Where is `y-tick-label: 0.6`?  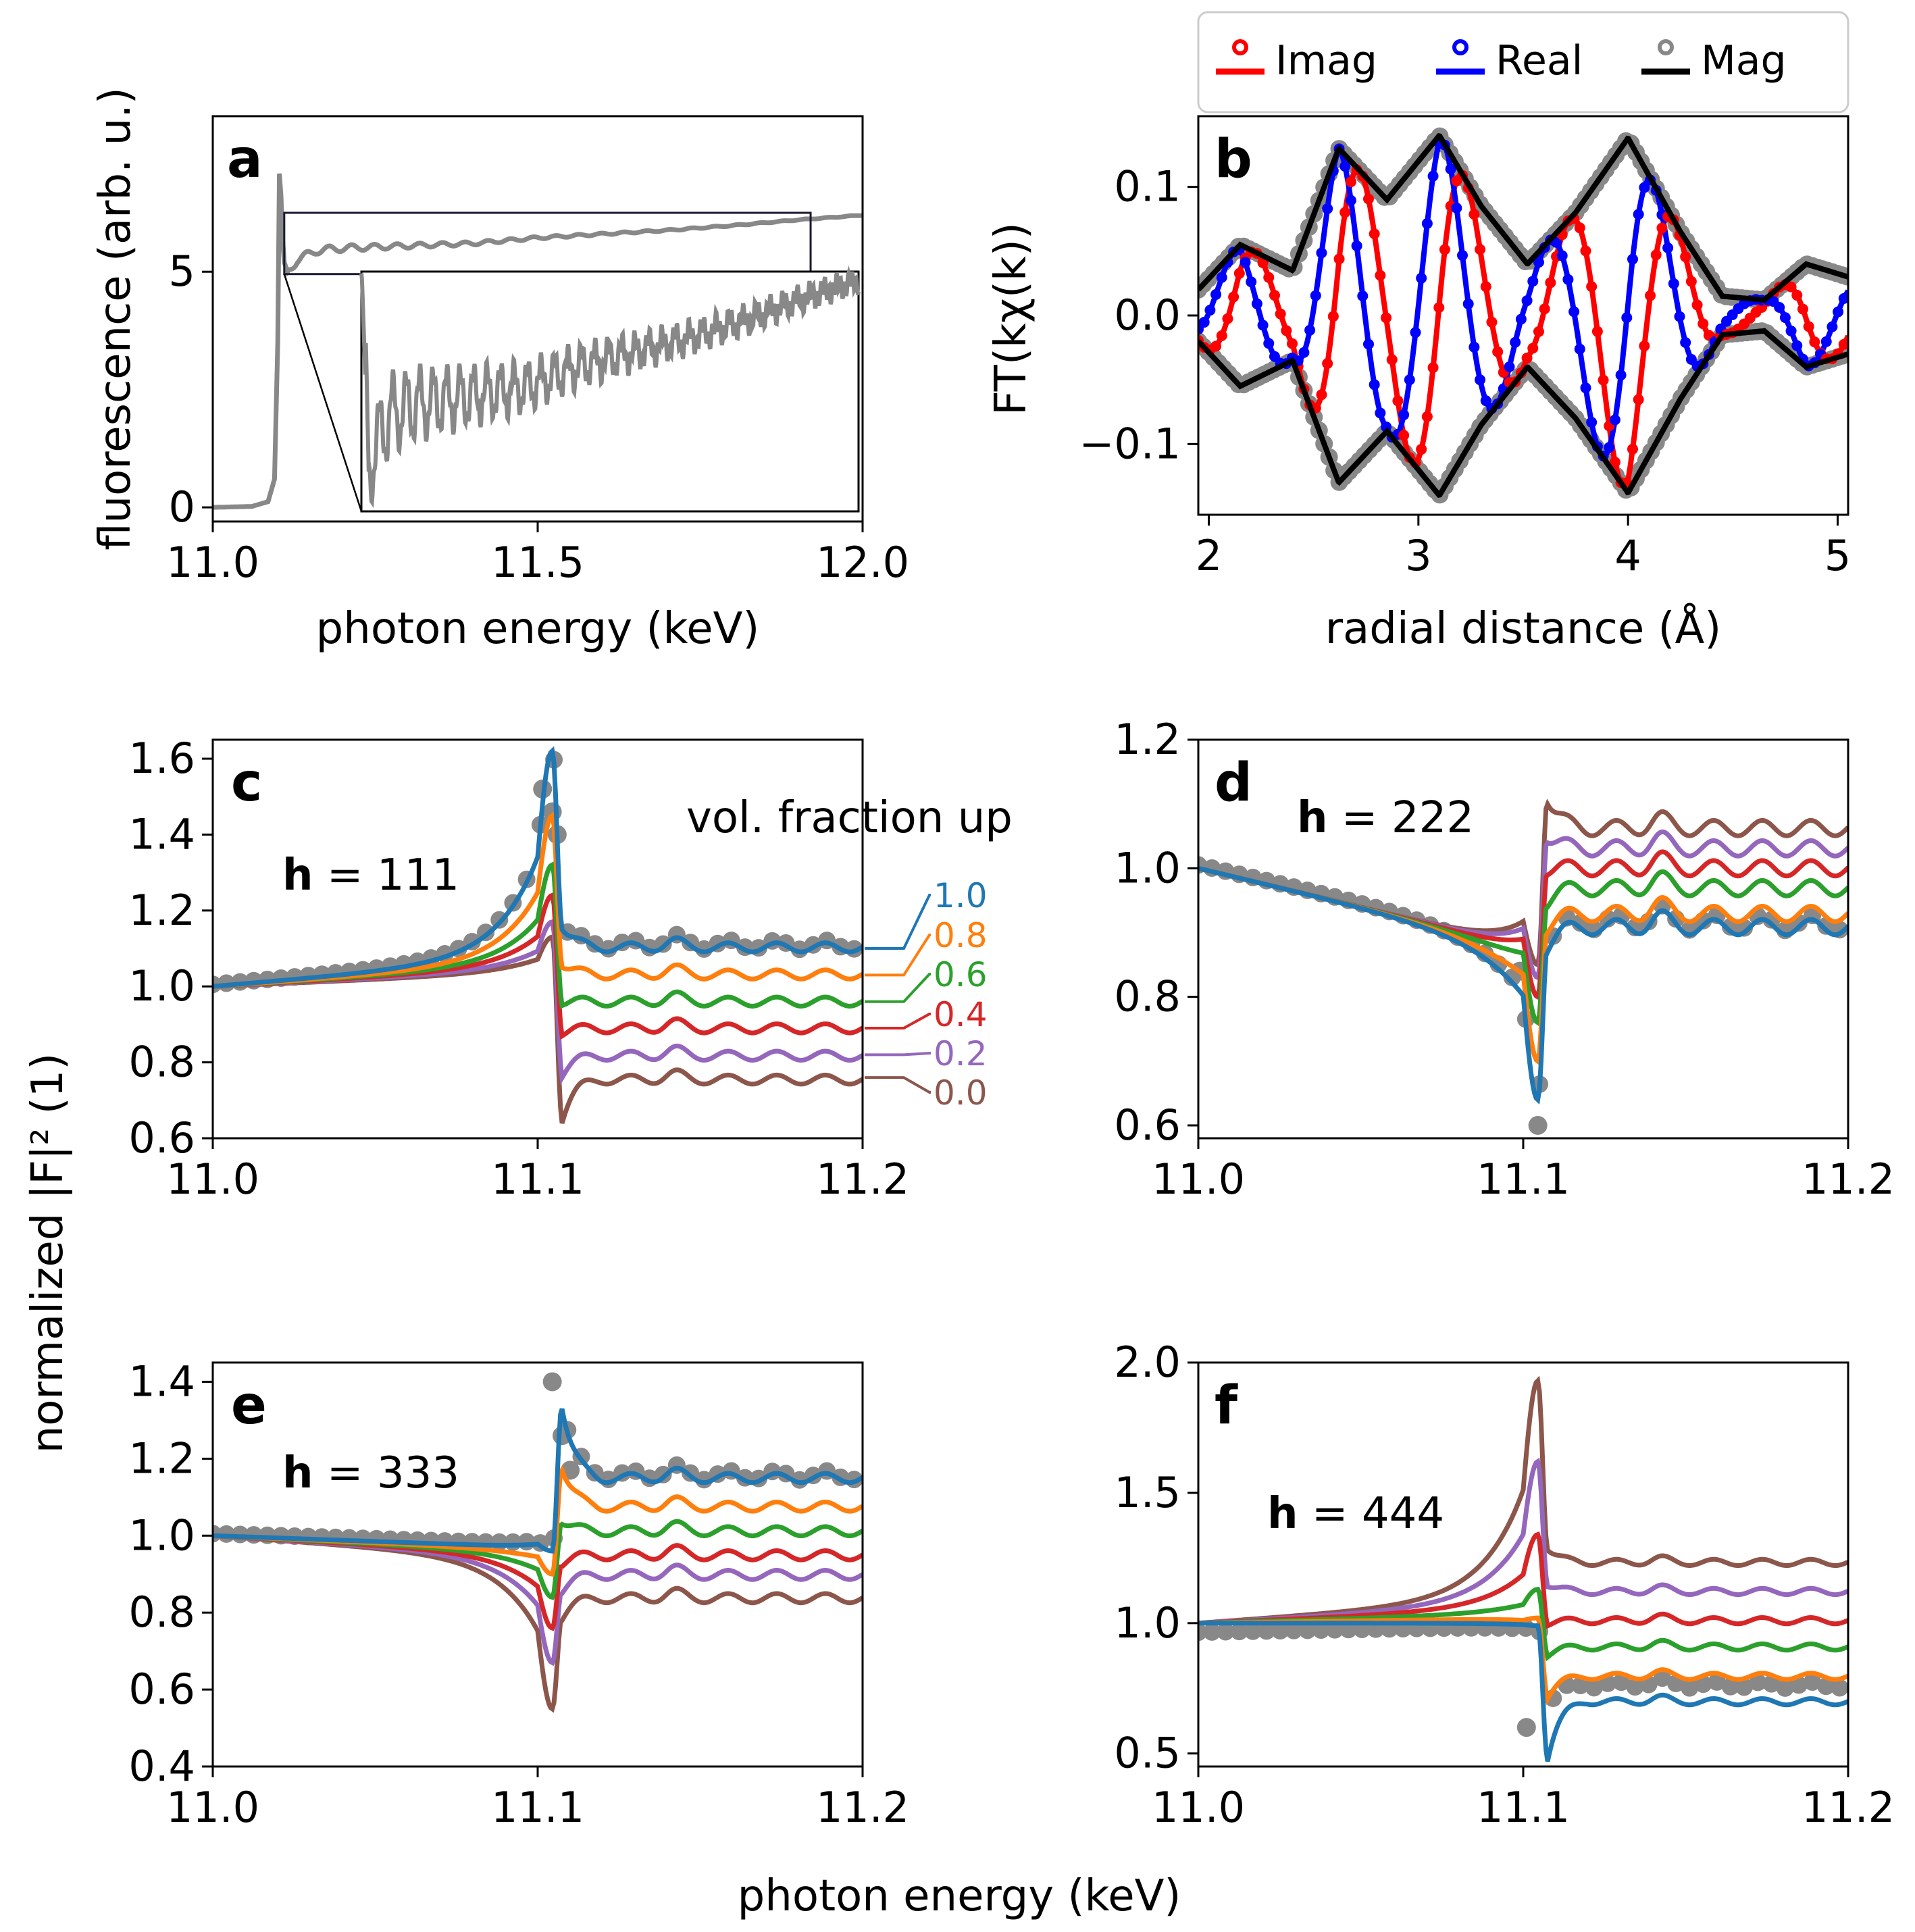
y-tick-label: 0.6 is located at coordinates (161, 1138).